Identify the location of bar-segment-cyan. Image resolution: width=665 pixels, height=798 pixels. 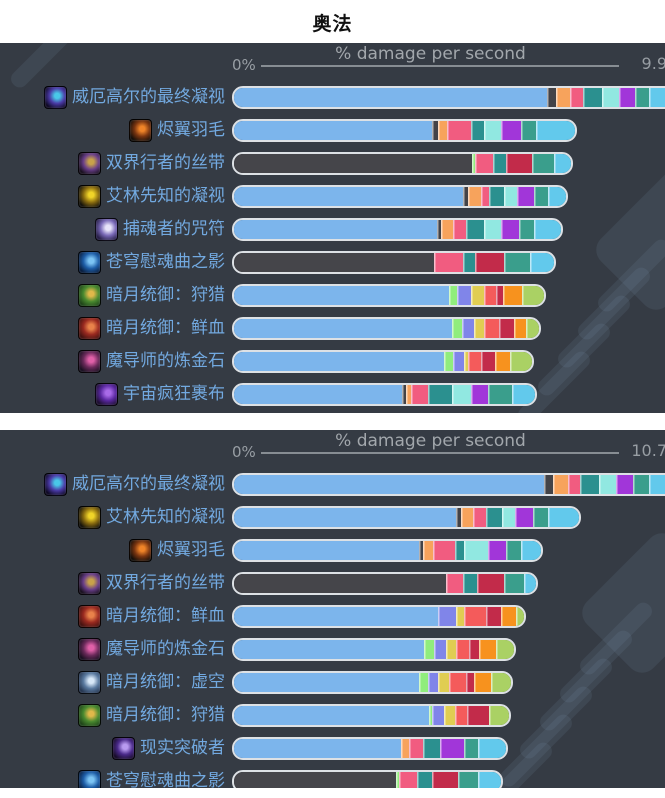
(492, 229).